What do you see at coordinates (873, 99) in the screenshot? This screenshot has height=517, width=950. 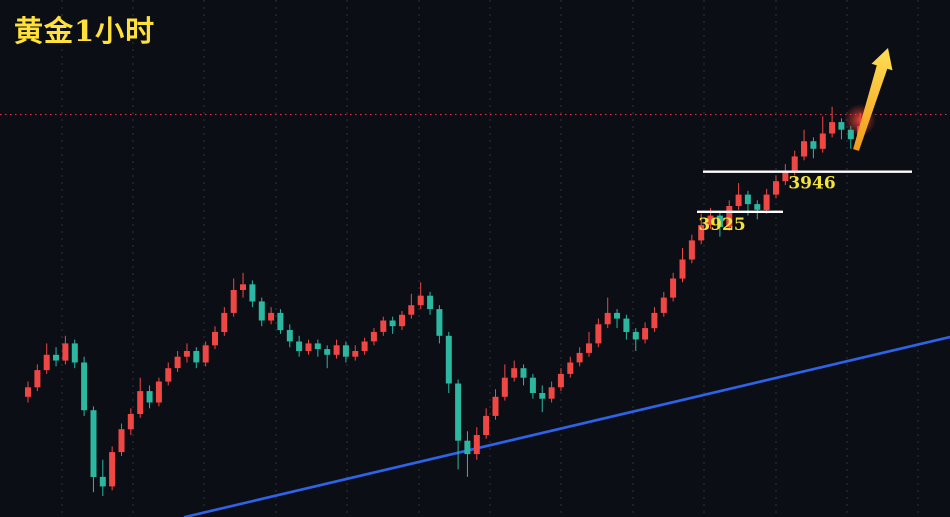 I see `up-arrow` at bounding box center [873, 99].